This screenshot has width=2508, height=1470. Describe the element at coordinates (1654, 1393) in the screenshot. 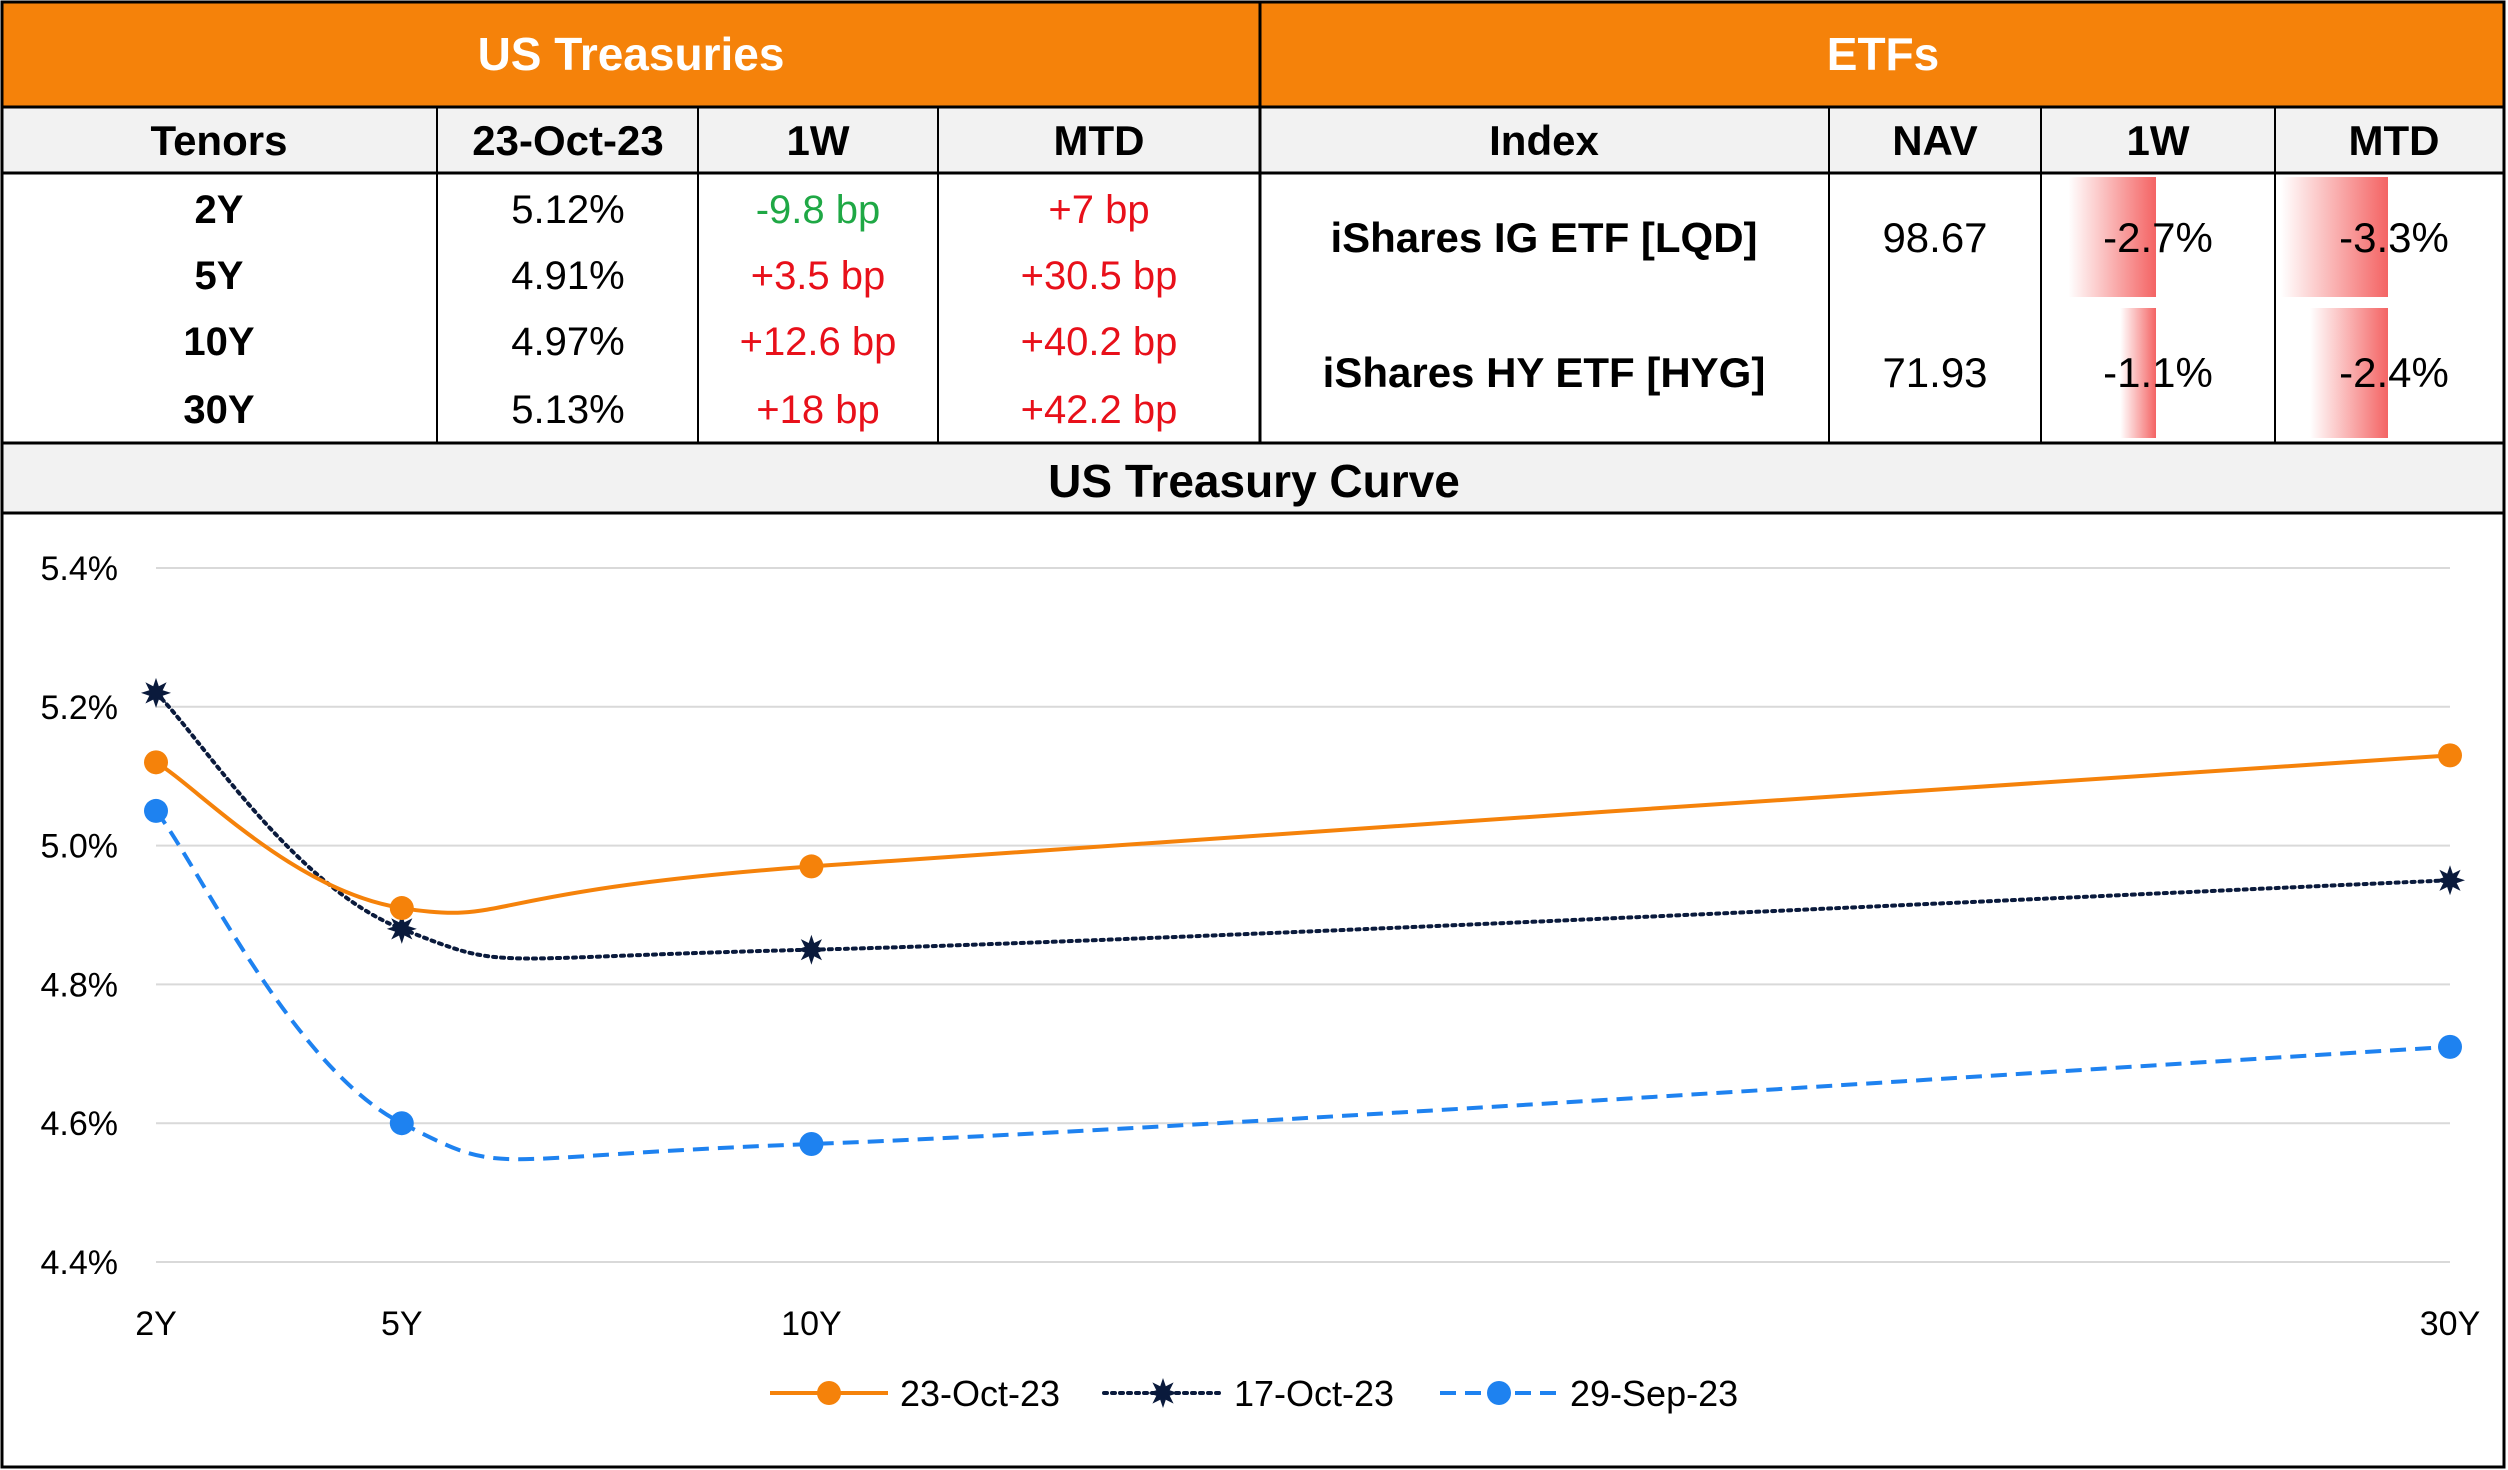

I see `legend-label: 29-Sep-23` at that location.